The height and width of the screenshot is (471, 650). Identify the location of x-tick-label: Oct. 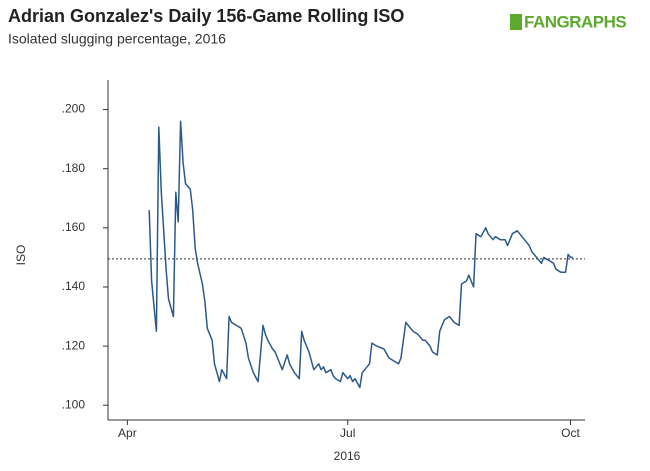
(570, 433).